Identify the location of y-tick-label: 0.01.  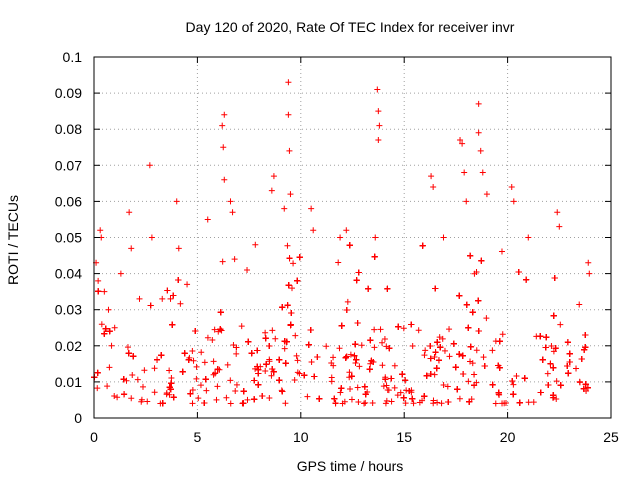
(68, 382).